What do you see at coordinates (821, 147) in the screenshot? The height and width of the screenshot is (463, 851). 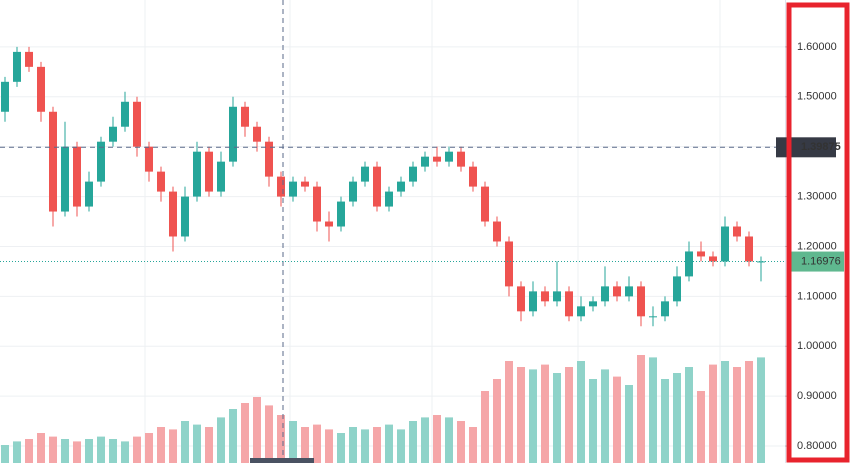 I see `crosshair-label: 1.39875` at bounding box center [821, 147].